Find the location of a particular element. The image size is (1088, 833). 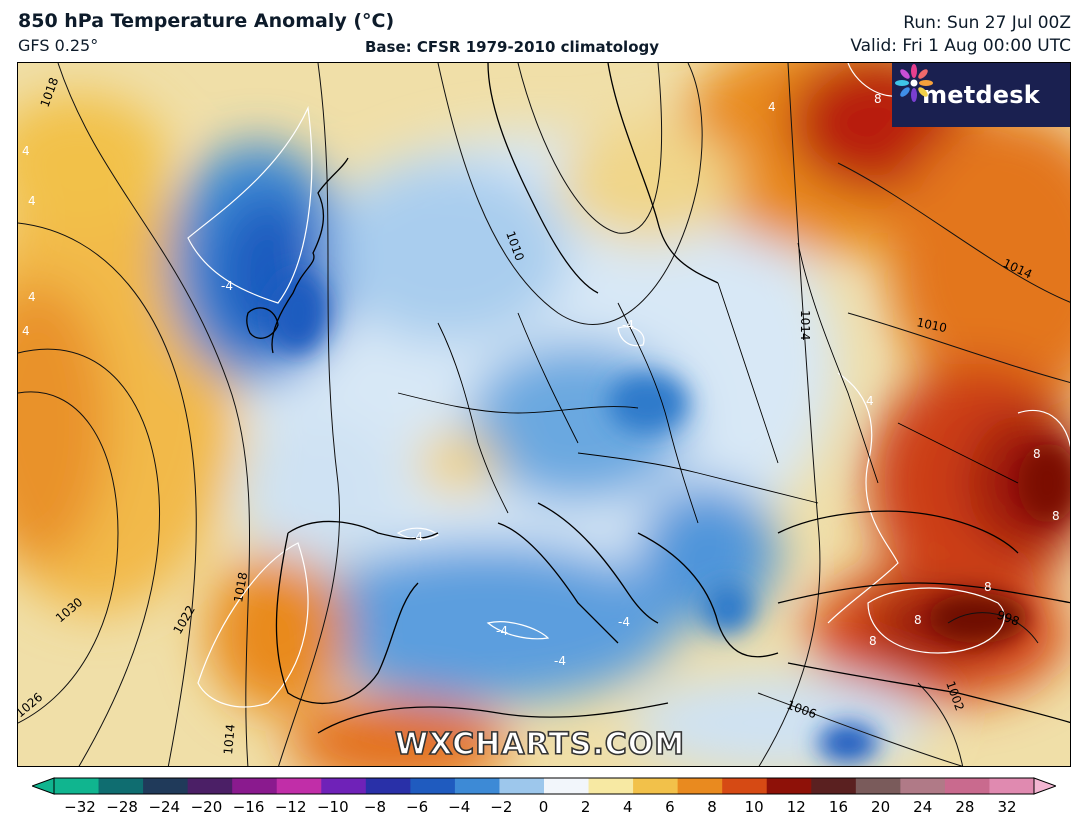

colorbar-tick-label: −10 is located at coordinates (332, 807).